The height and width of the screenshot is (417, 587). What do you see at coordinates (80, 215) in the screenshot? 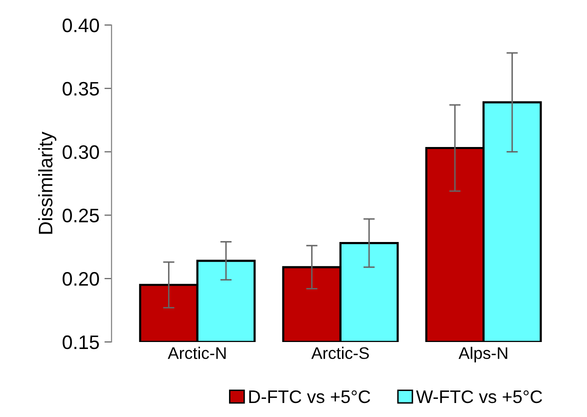
I see `y-tick-label: 0.25` at bounding box center [80, 215].